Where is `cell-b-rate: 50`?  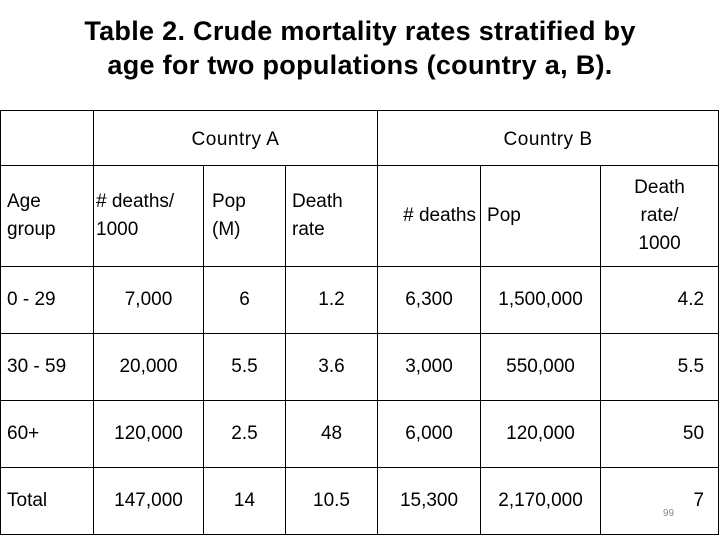
cell-b-rate: 50 is located at coordinates (660, 434).